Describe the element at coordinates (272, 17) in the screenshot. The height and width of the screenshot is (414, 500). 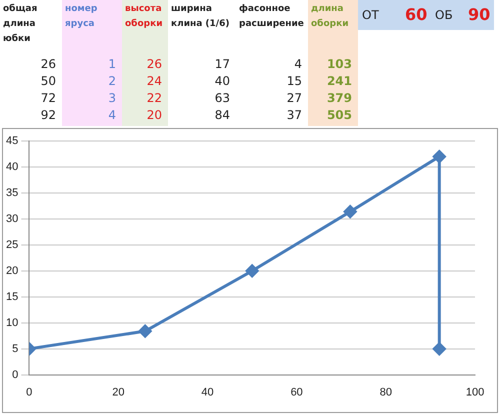
I see `text: фасонное расширение` at that location.